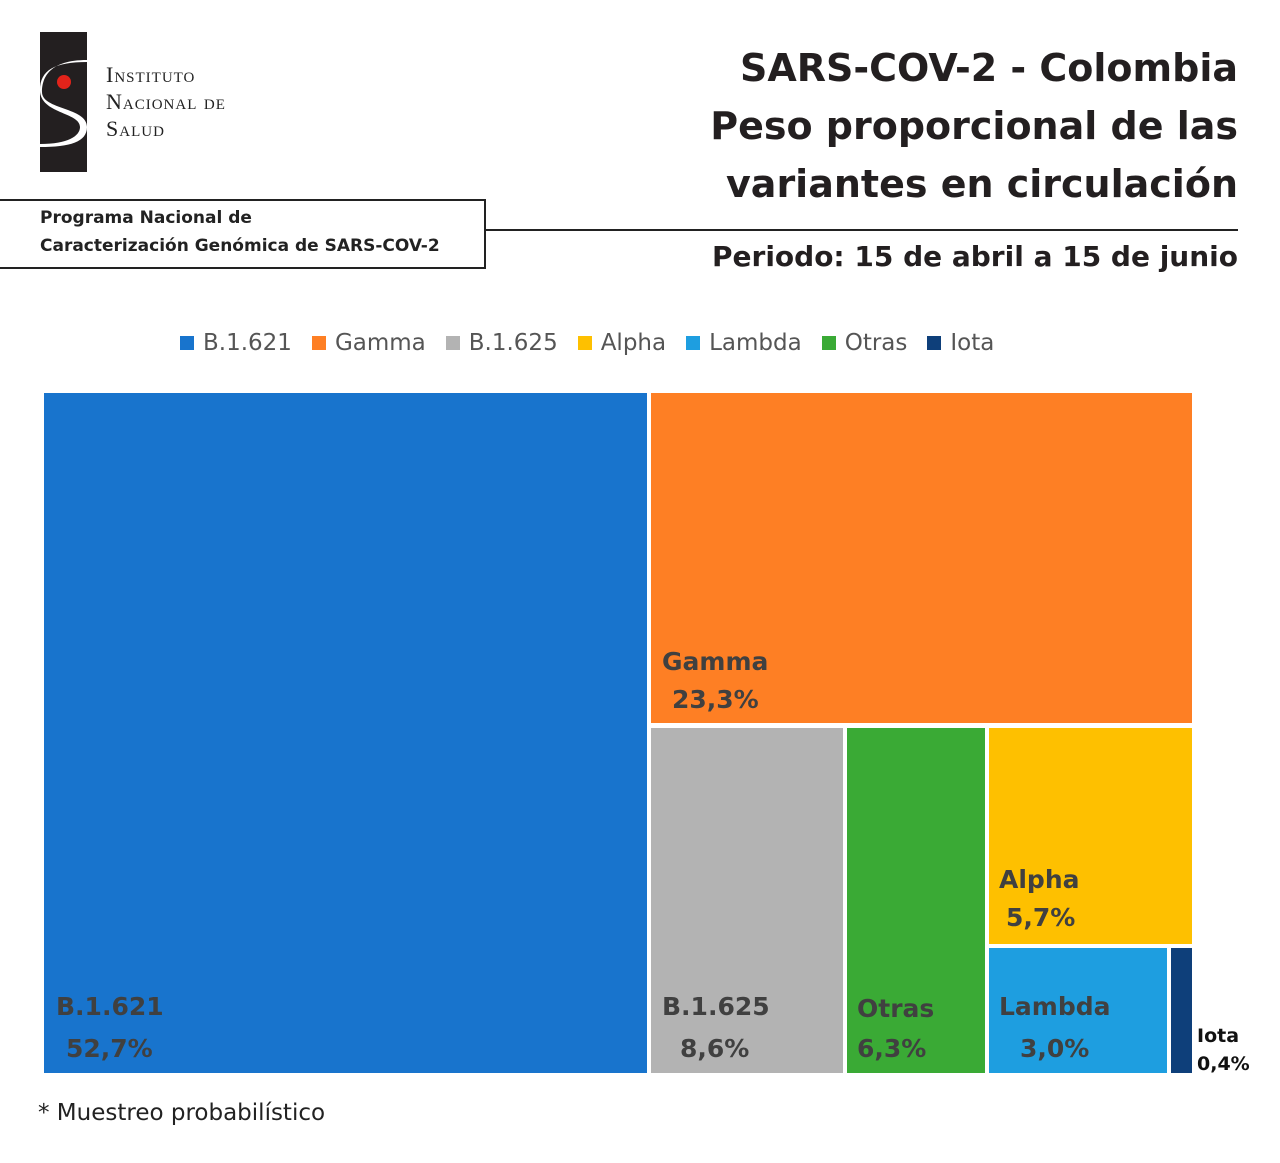 This screenshot has height=1163, width=1280. I want to click on name-label-b1625: B.1.625, so click(716, 1006).